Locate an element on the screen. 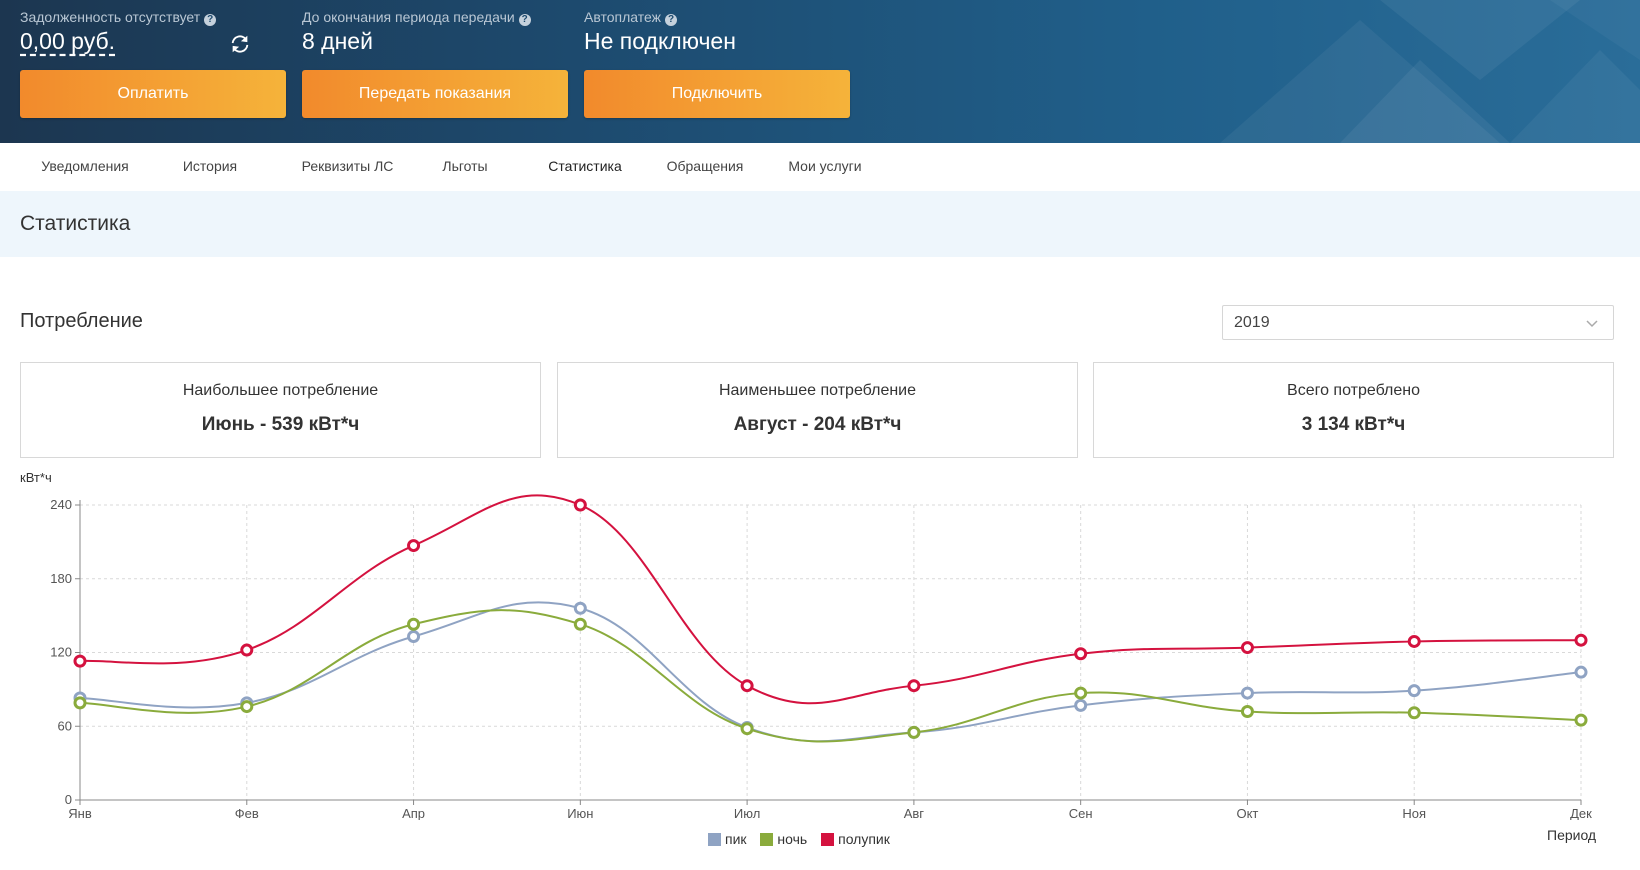  card-value: 3 134 кВт*ч is located at coordinates (1353, 424).